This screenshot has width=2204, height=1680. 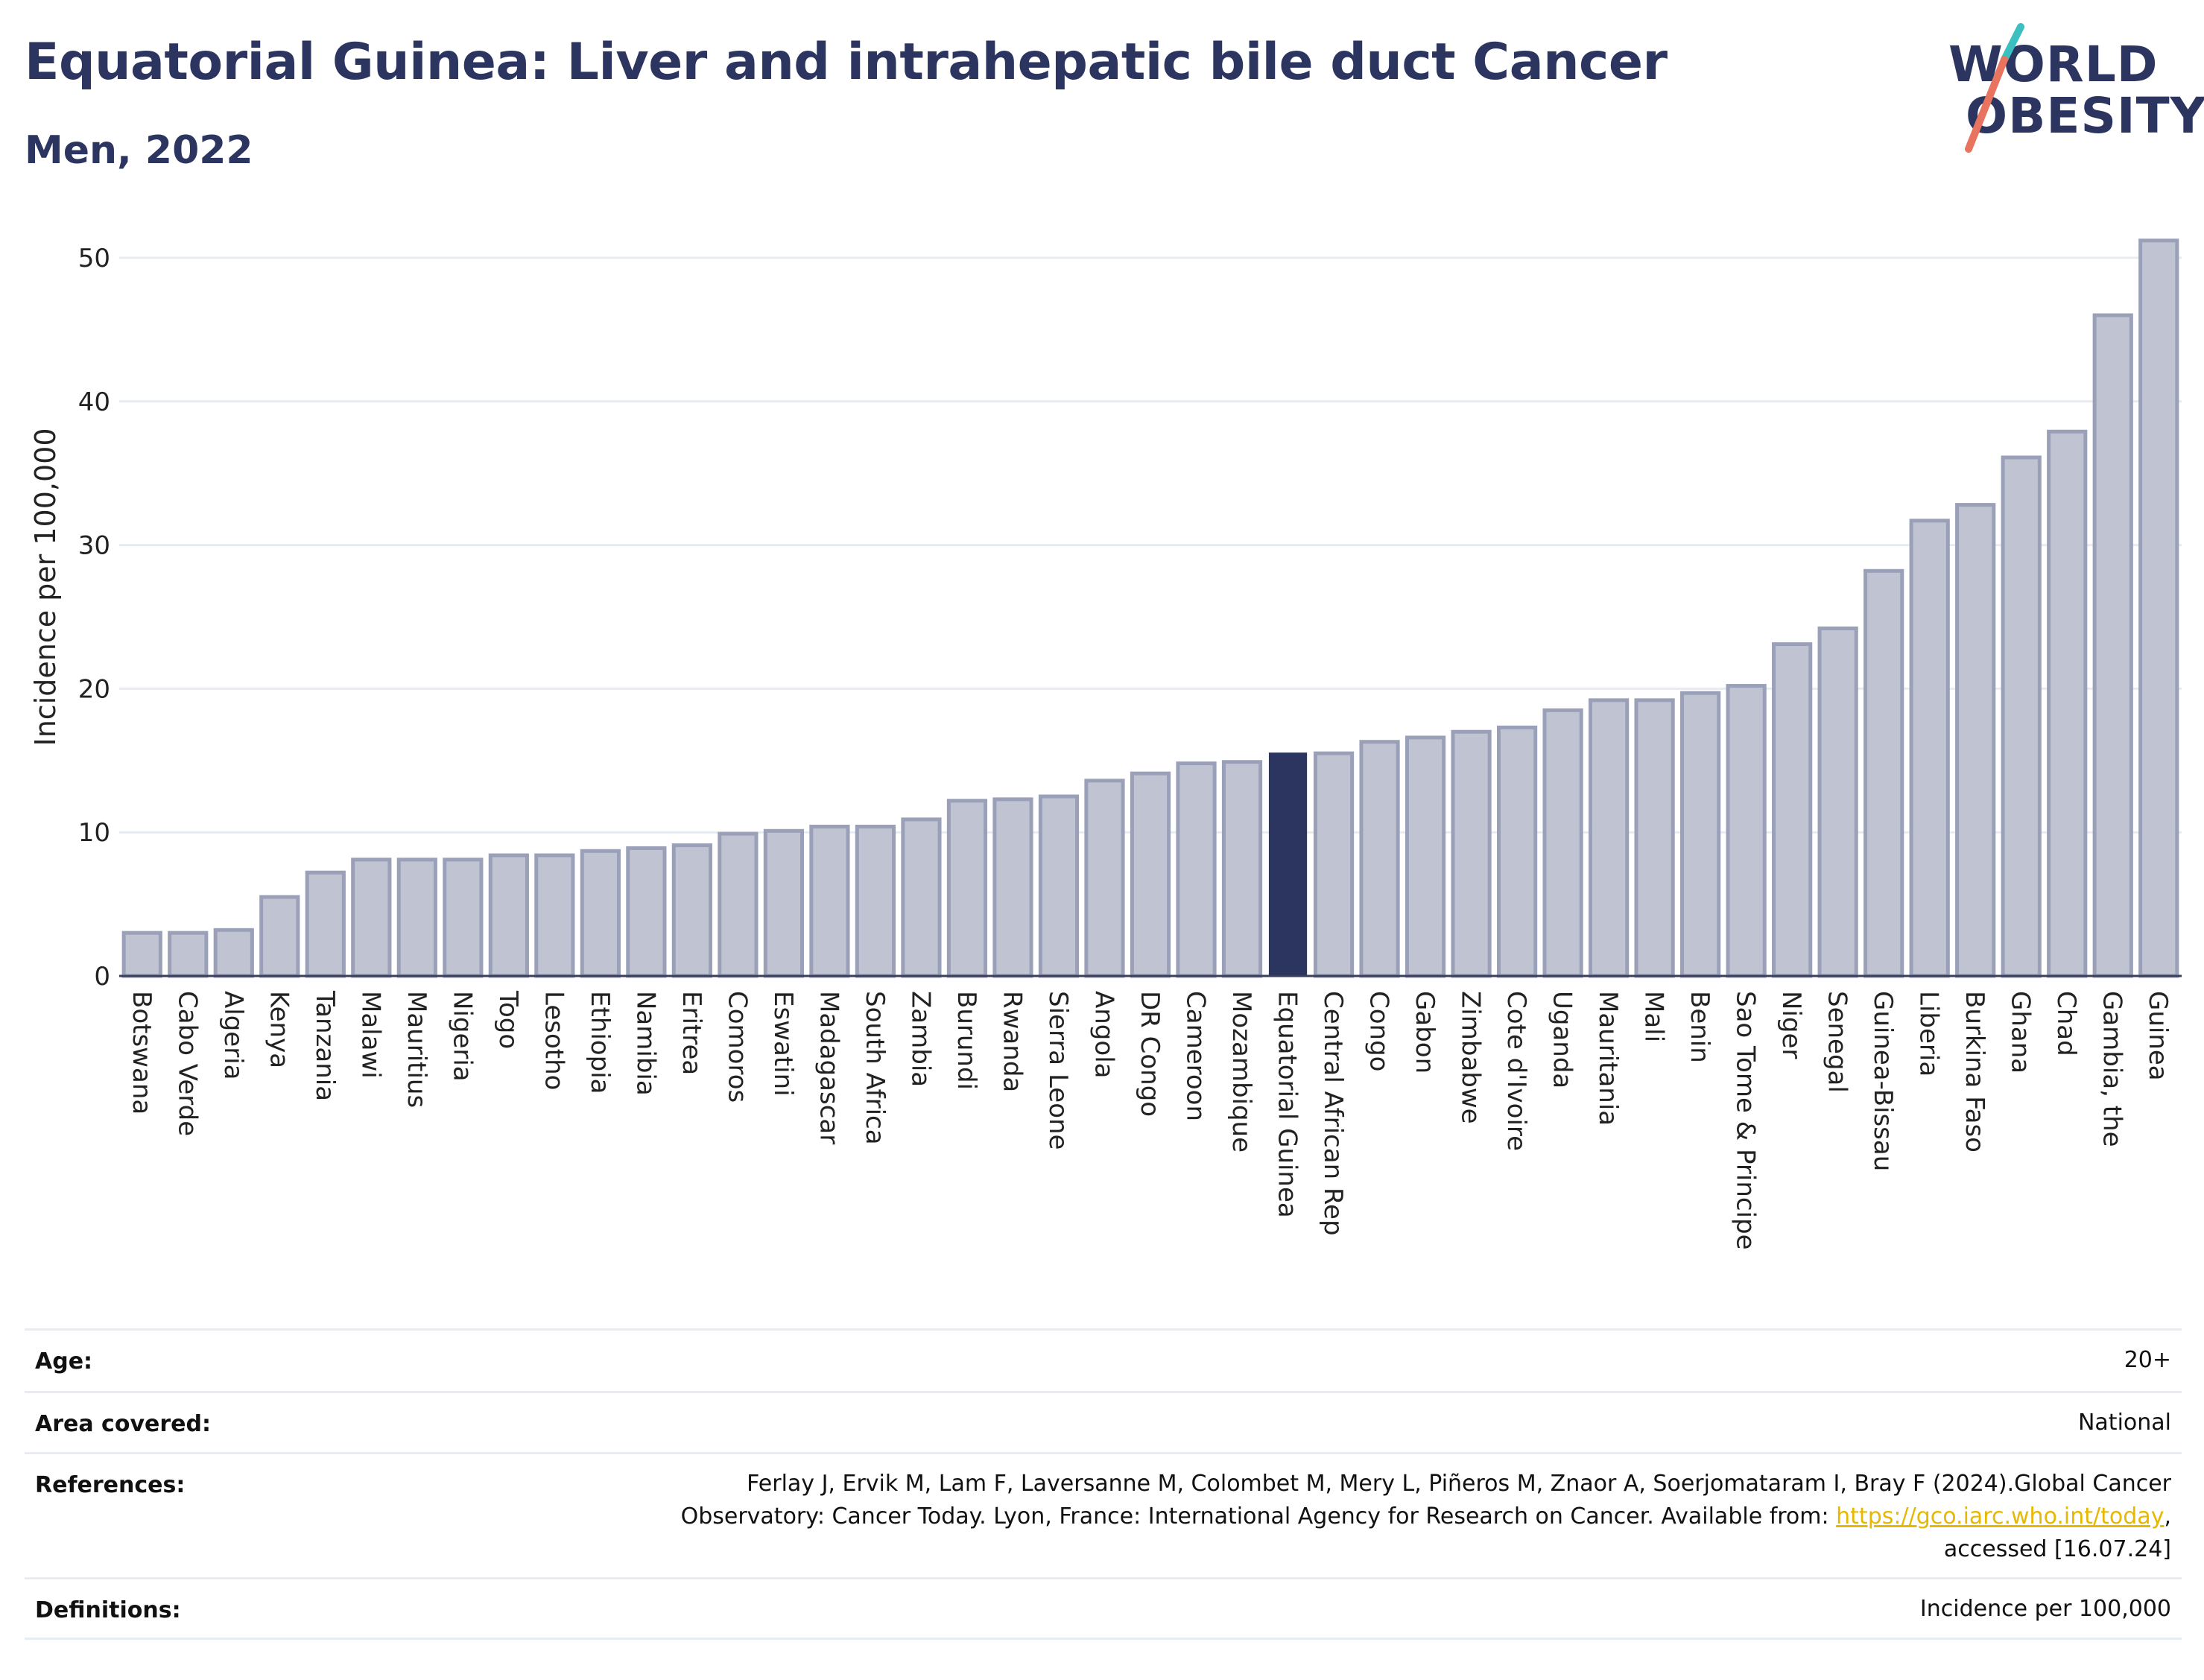 I want to click on x-tick-label: South Africa, so click(x=875, y=1068).